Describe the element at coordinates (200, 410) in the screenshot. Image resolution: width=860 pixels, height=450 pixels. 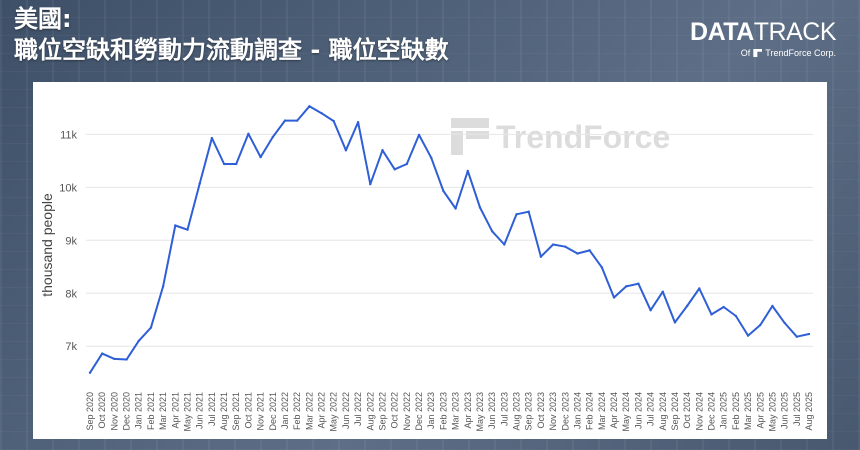
I see `x-tick-label: Jun 2021` at that location.